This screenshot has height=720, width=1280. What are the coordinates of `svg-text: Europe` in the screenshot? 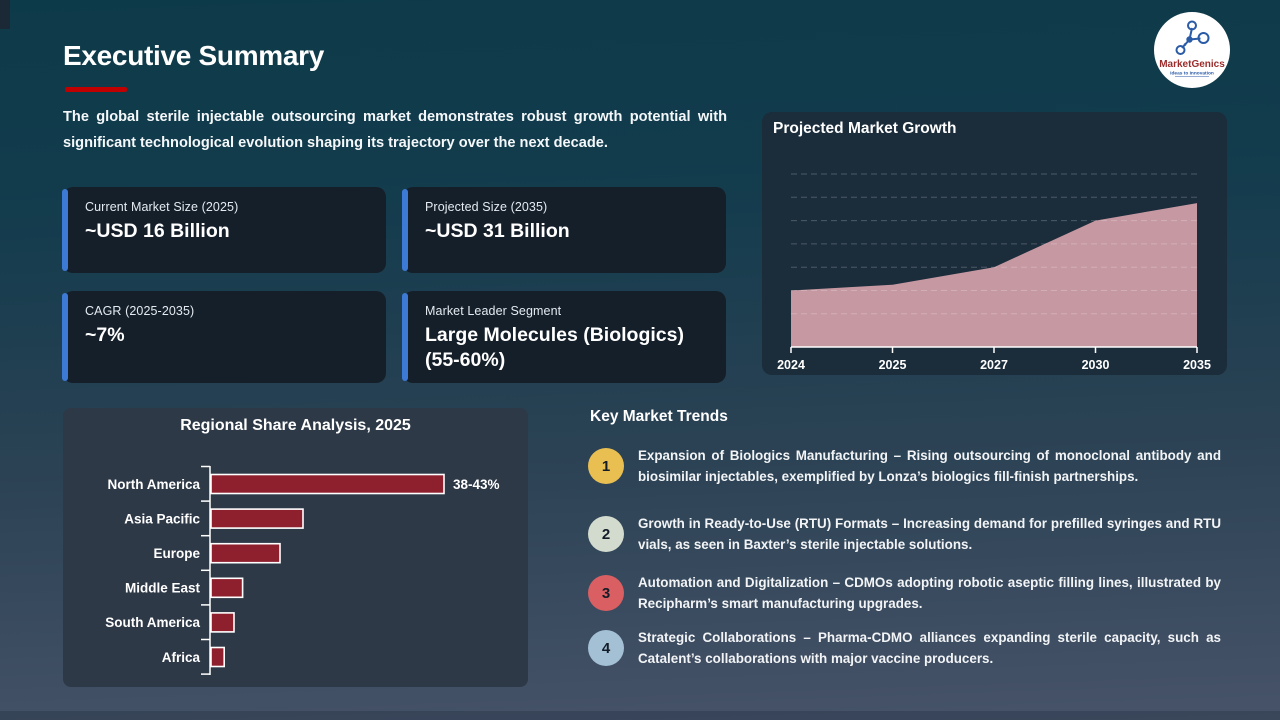 It's located at (176, 553).